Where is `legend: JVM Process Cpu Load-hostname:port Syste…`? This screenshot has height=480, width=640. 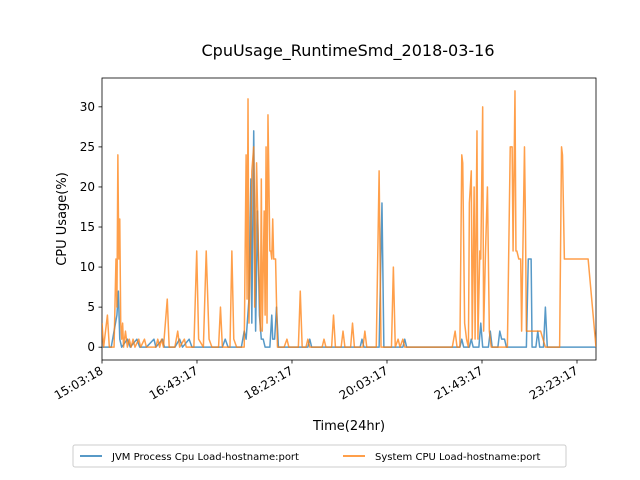
legend: JVM Process Cpu Load-hostname:port Syste… is located at coordinates (319, 456).